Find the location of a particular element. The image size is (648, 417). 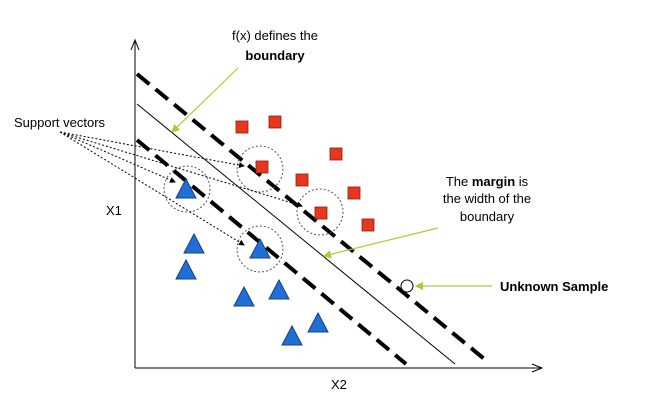

margin-annotation-line3: boundary is located at coordinates (487, 216).